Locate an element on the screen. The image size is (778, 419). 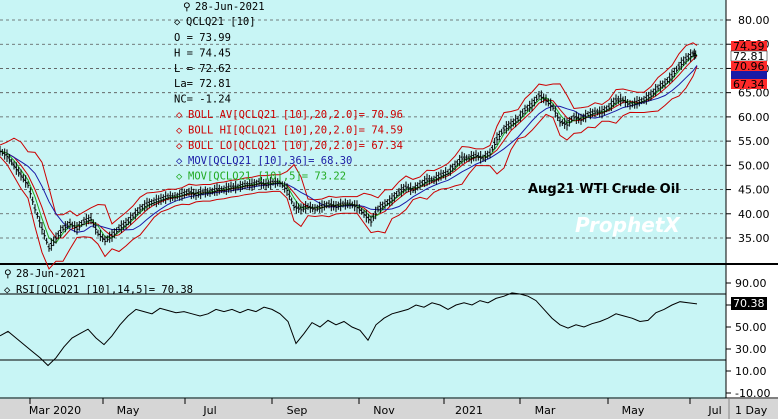
ohlc-label: O = 73.99 is located at coordinates (202, 38).